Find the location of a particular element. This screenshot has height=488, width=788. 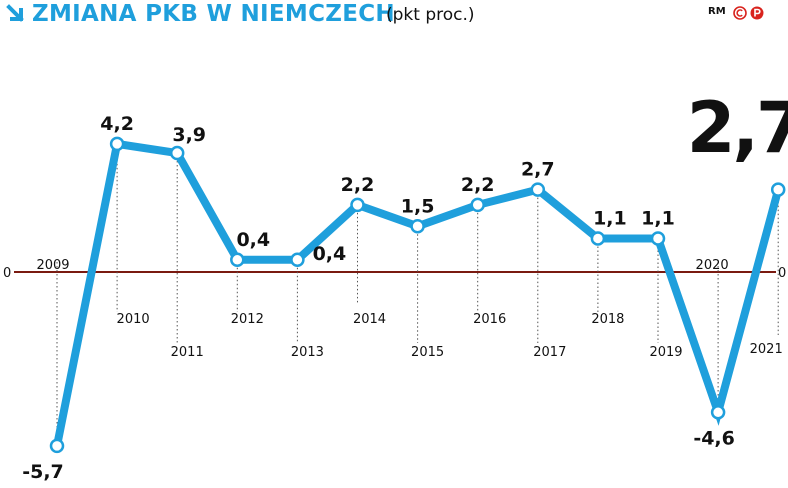

year-tick-label: 2016 is located at coordinates (489, 319).